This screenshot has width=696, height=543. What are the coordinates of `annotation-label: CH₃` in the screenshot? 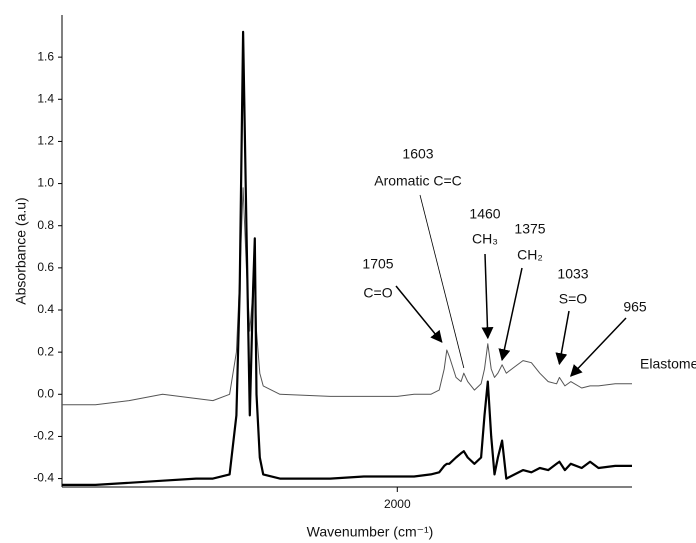 It's located at (485, 239).